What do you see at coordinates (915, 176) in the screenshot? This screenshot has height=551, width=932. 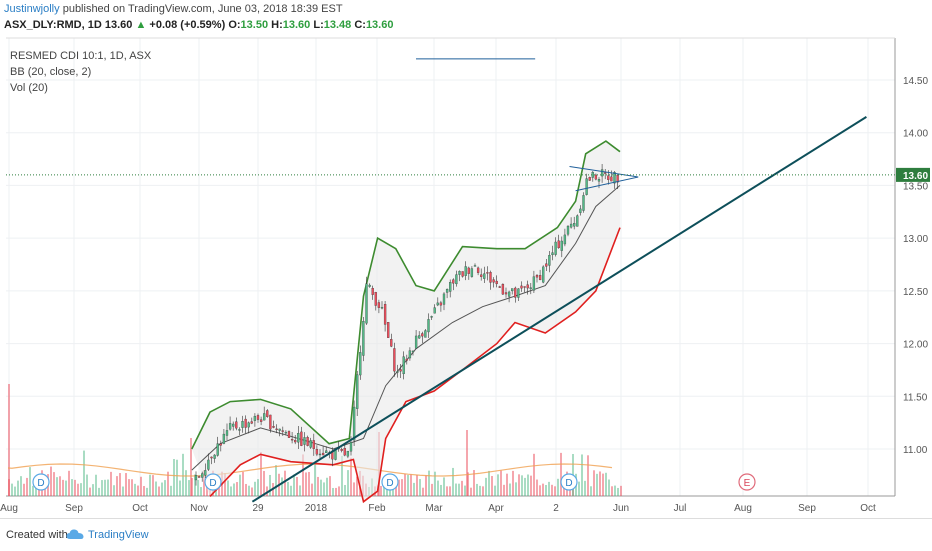 I see `last-price-tag-label: 13.60` at bounding box center [915, 176].